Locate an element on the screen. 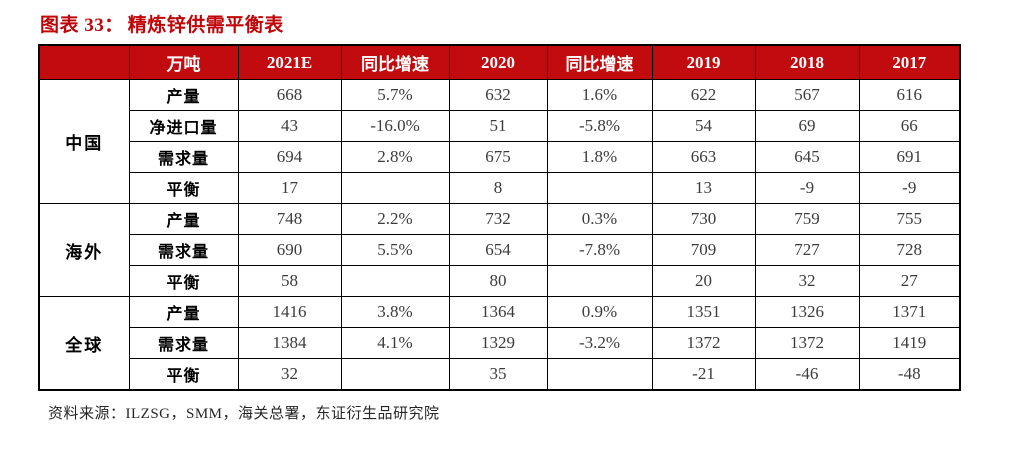 This screenshot has width=1012, height=456. value-cell: 616 is located at coordinates (909, 95).